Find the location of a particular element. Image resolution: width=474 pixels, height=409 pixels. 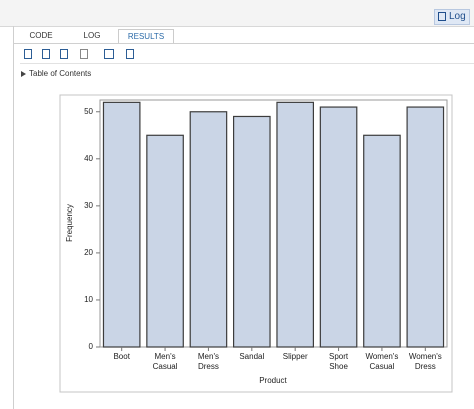

y-tick-label: 30 is located at coordinates (88, 205).